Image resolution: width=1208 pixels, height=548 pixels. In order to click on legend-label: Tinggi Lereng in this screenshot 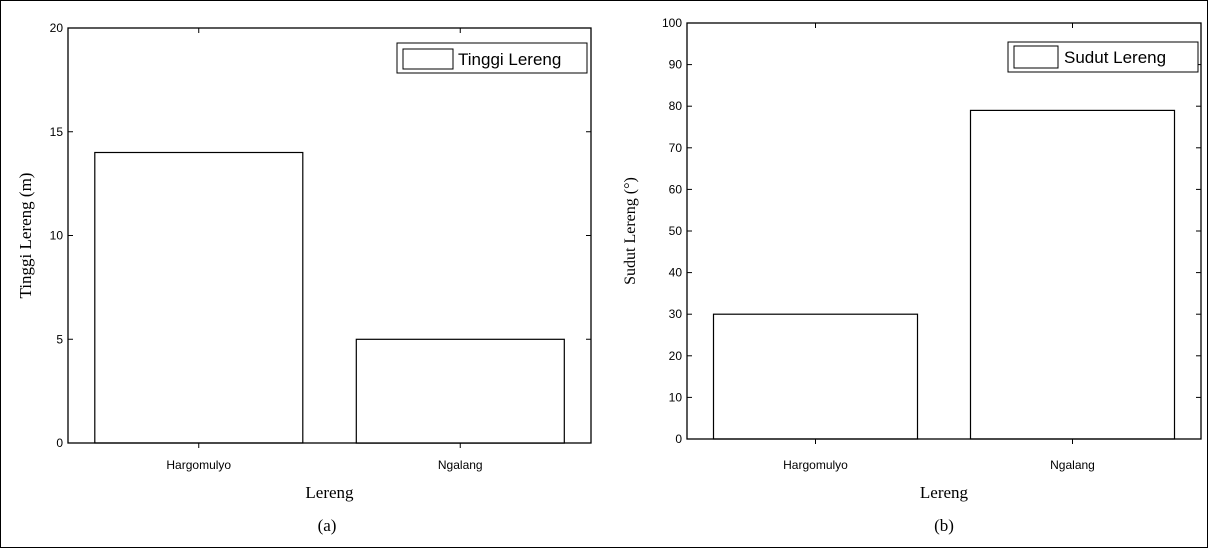, I will do `click(509, 59)`.